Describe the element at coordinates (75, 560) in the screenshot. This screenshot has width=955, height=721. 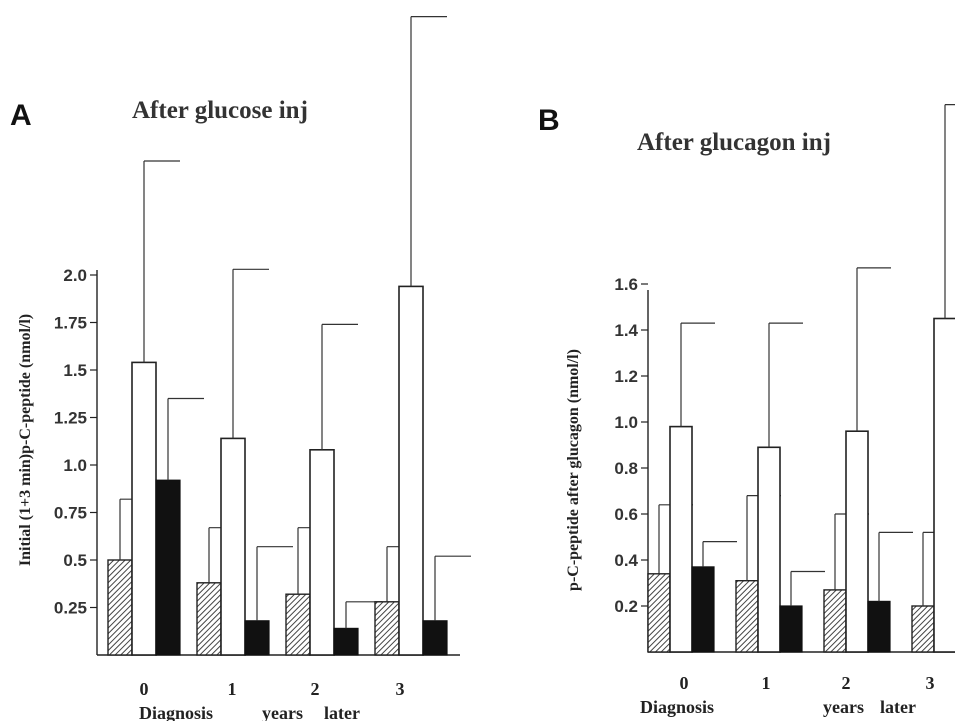
I see `y-tick-label: 0.5` at that location.